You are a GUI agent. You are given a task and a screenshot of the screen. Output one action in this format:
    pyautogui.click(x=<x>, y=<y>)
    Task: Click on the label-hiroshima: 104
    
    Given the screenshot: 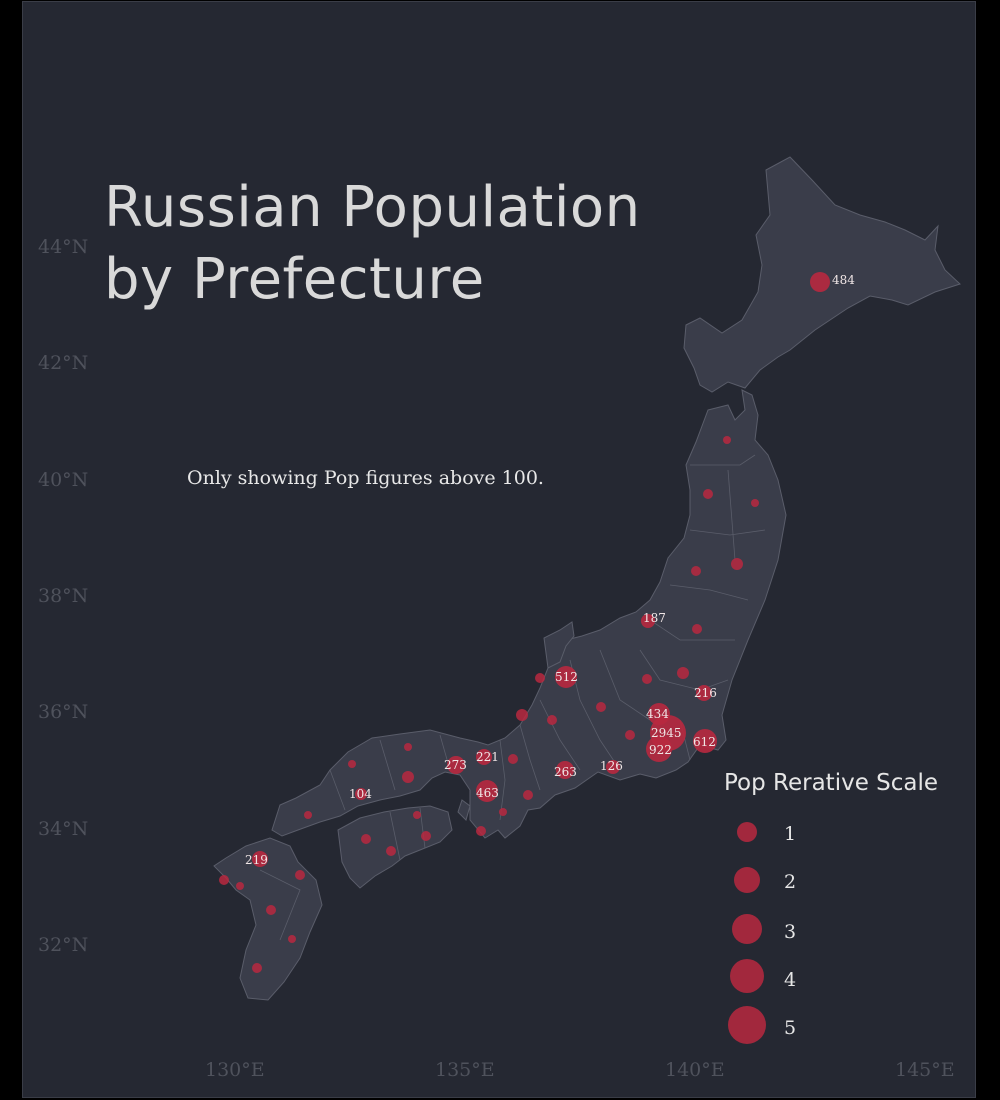 What is the action you would take?
    pyautogui.click(x=360, y=794)
    